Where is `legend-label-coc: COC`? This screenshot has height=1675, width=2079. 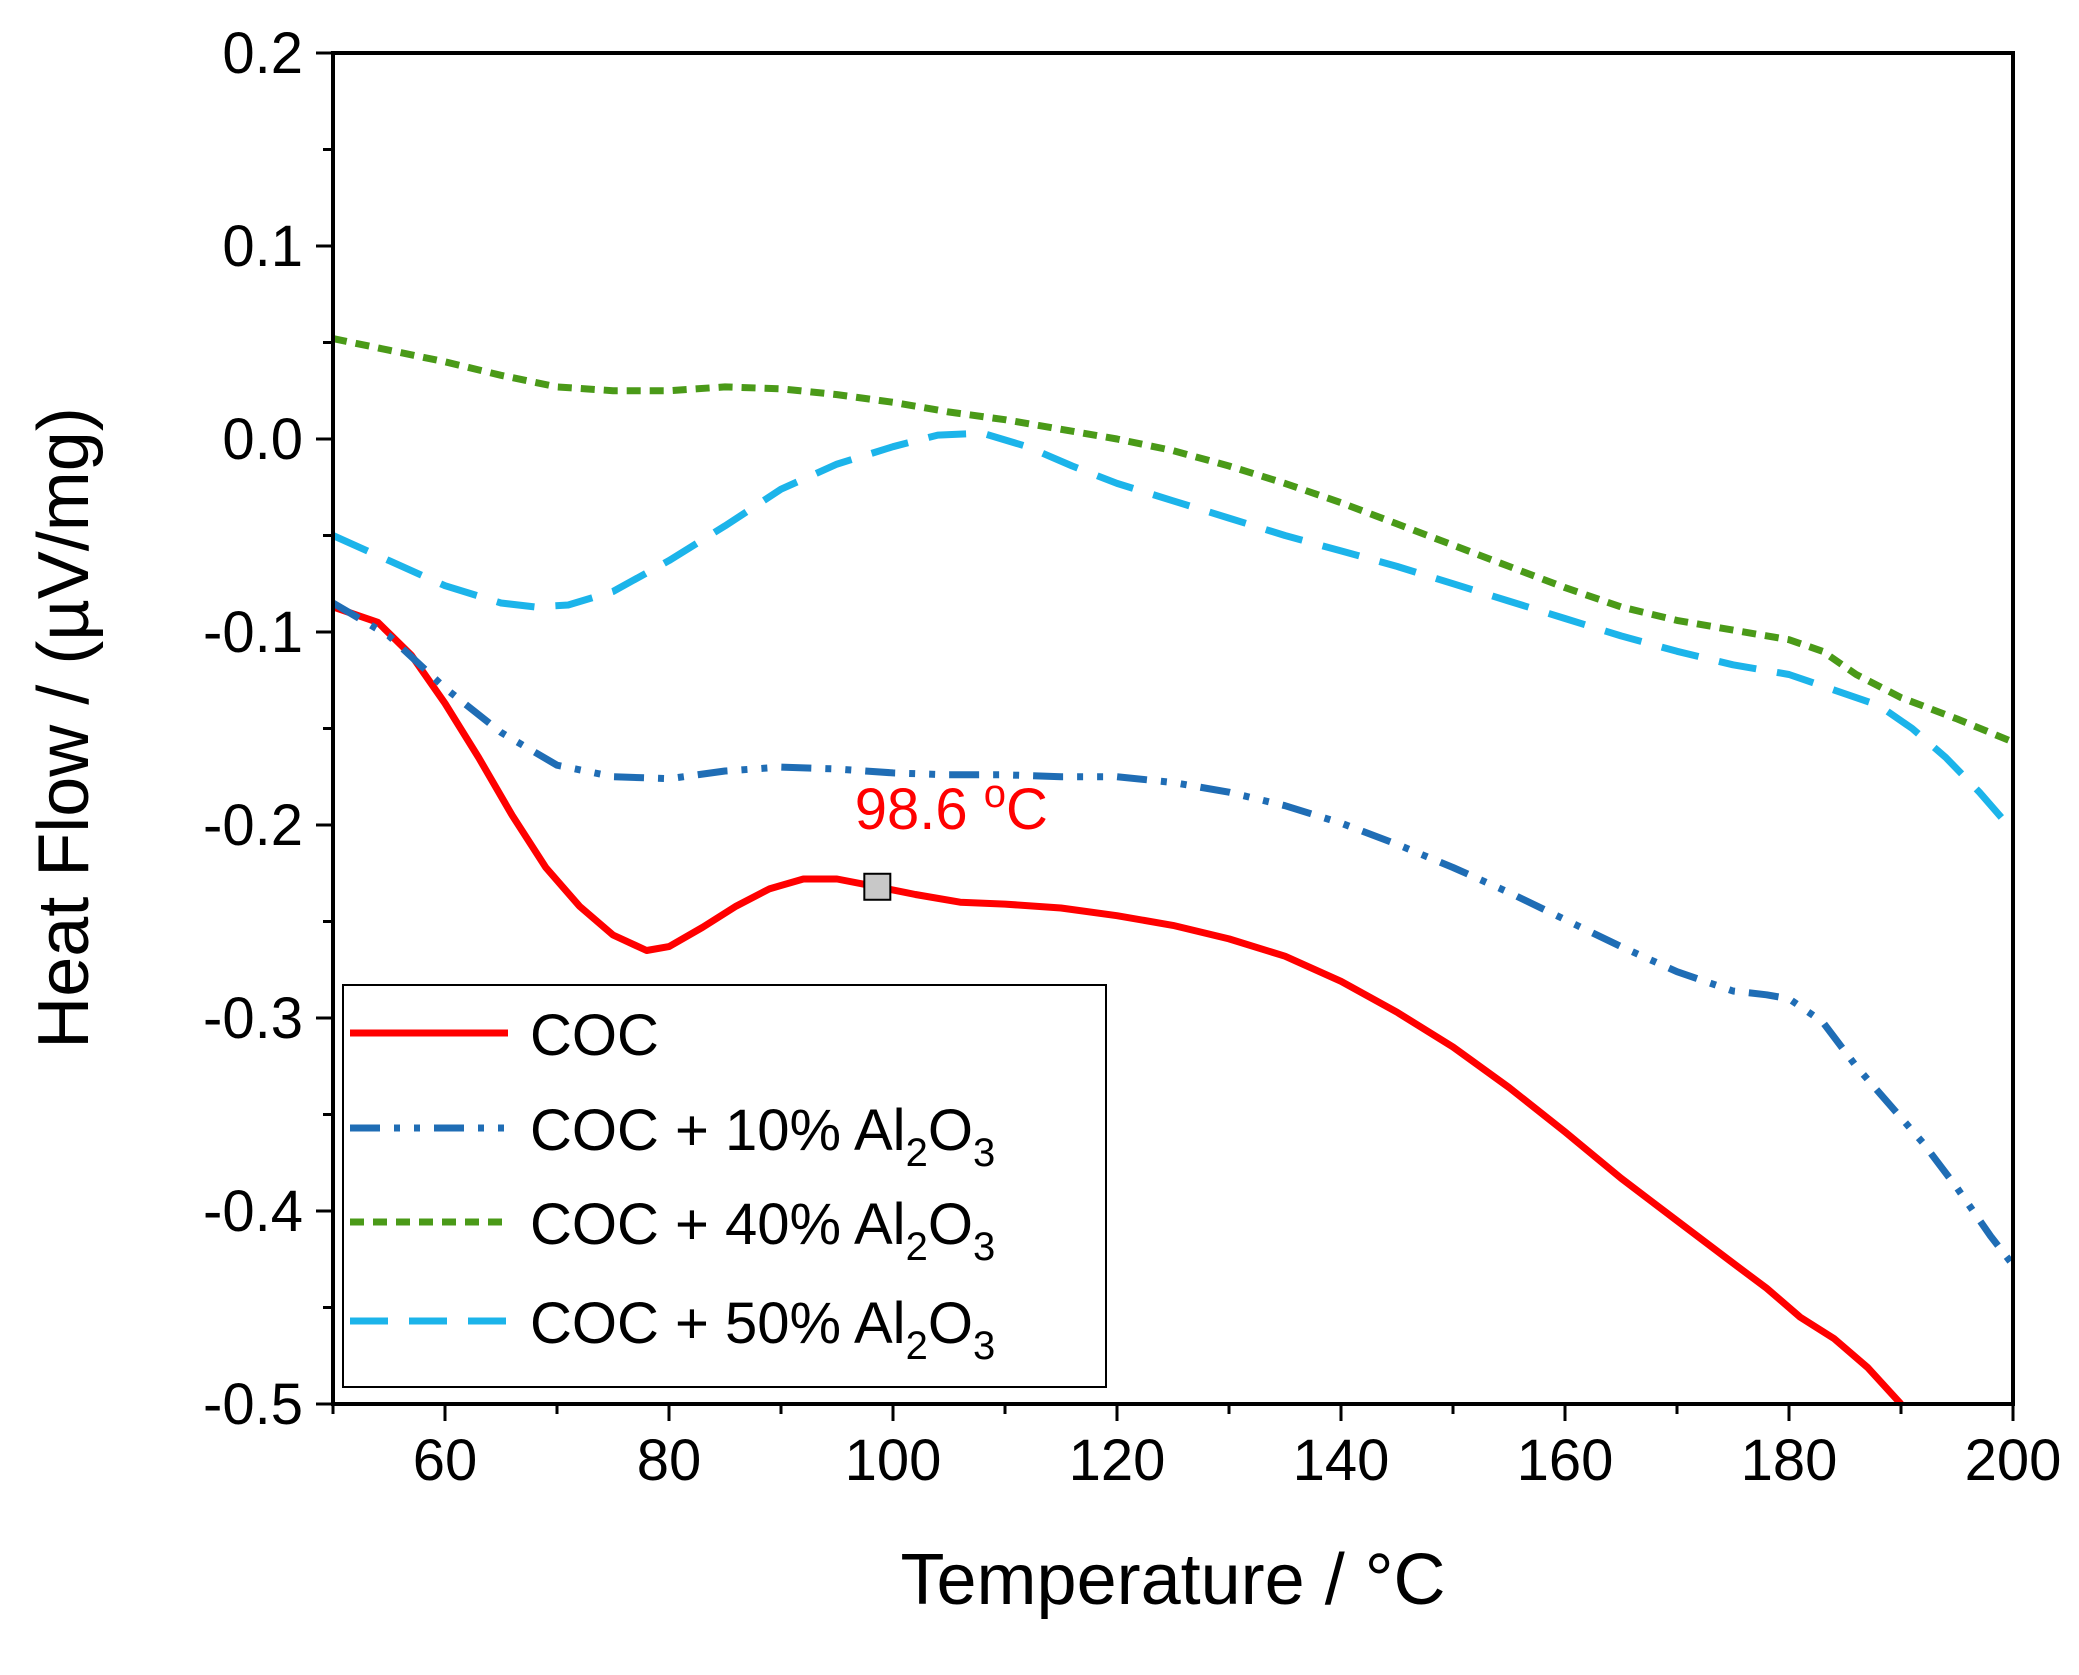
legend-label-coc: COC is located at coordinates (594, 1035).